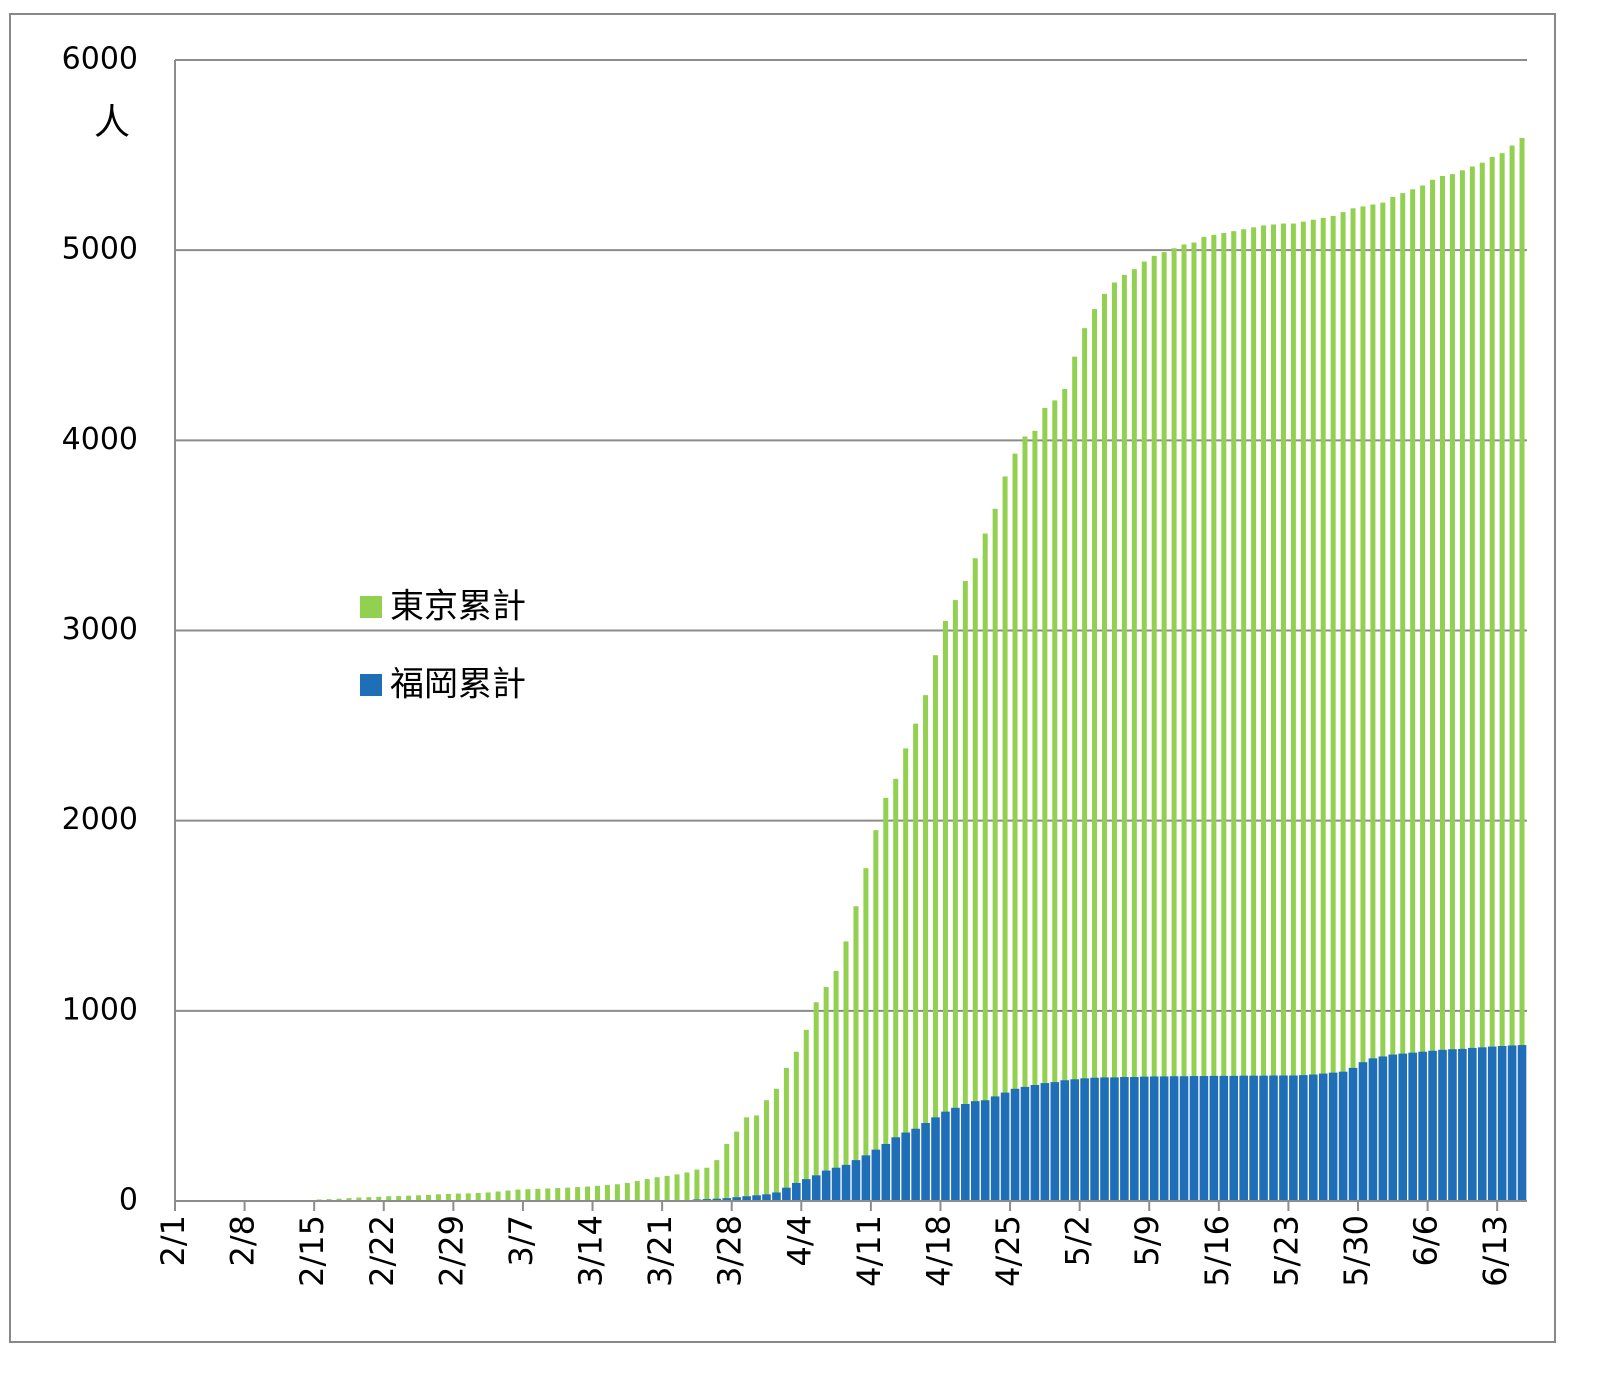  Describe the element at coordinates (100, 1009) in the screenshot. I see `y-tick-label: 1000` at that location.